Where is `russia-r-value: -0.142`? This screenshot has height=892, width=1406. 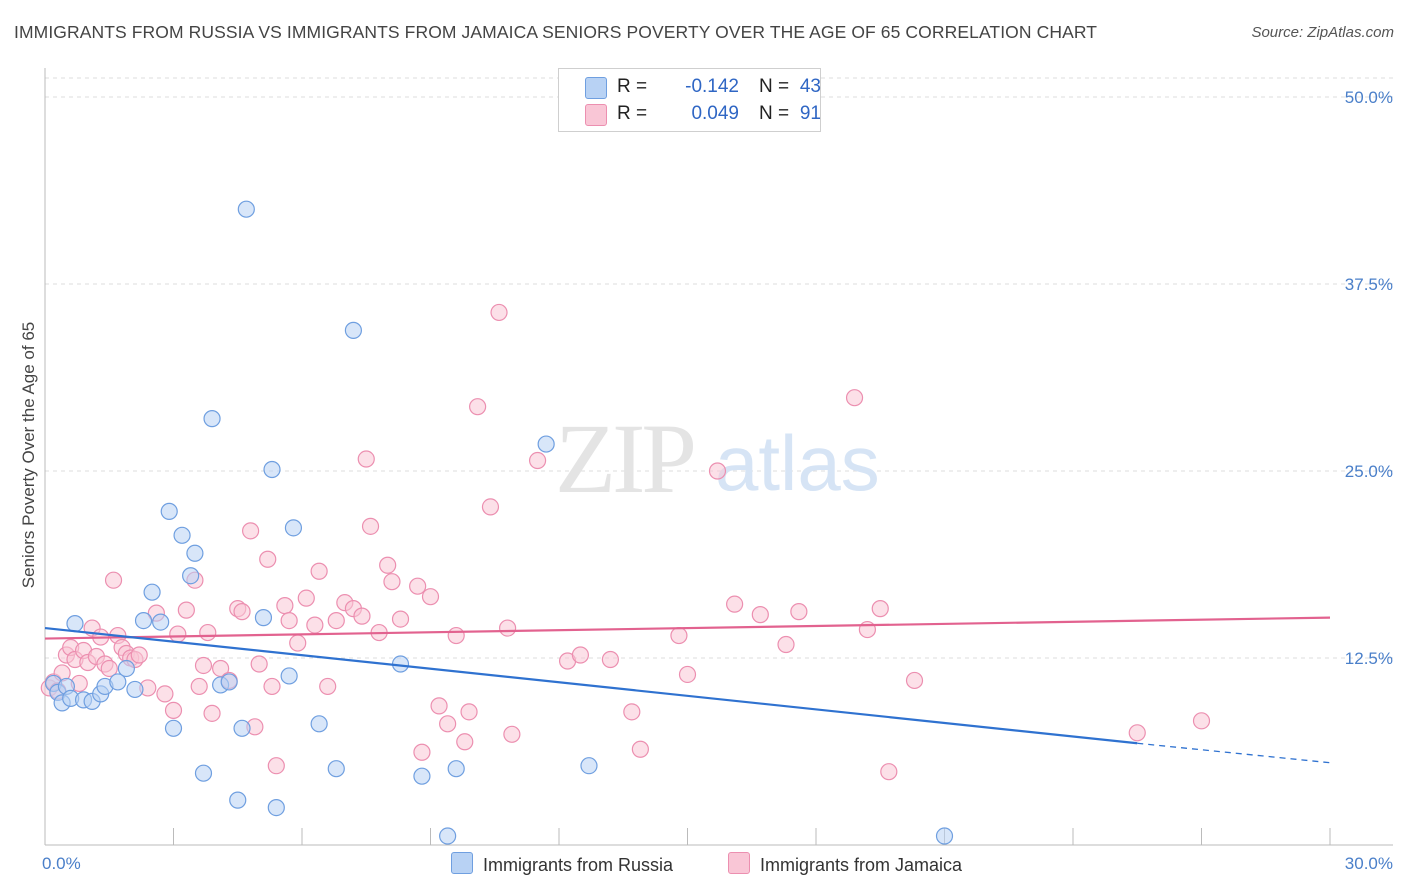 russia-r-value: -0.142 is located at coordinates (712, 86).